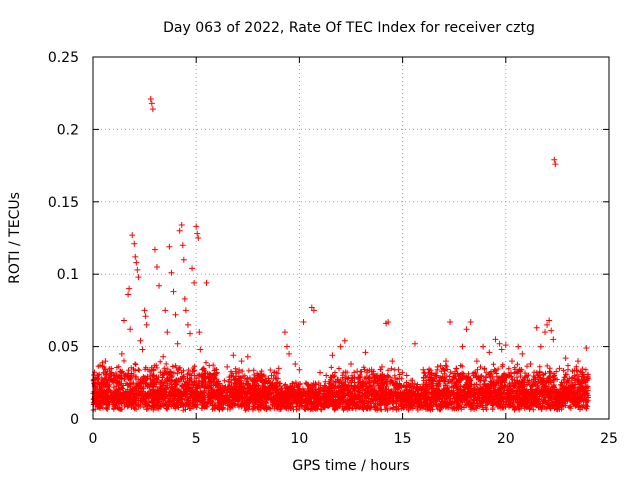 The width and height of the screenshot is (640, 480). Describe the element at coordinates (403, 439) in the screenshot. I see `x-tick-label: 15` at that location.